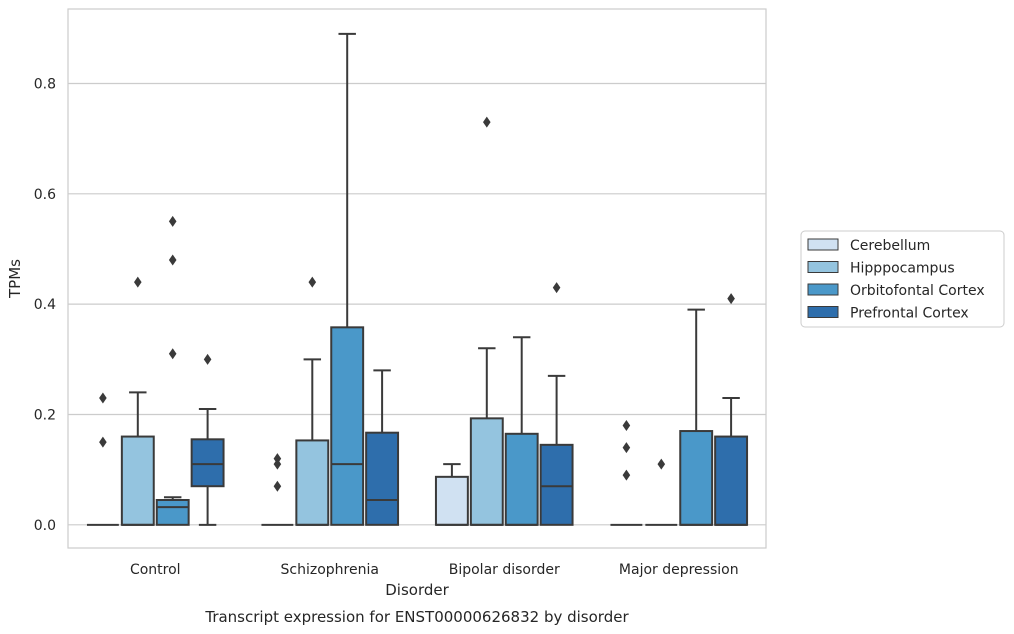 The width and height of the screenshot is (1014, 634). What do you see at coordinates (45, 195) in the screenshot?
I see `y-tick-label: 0.6` at bounding box center [45, 195].